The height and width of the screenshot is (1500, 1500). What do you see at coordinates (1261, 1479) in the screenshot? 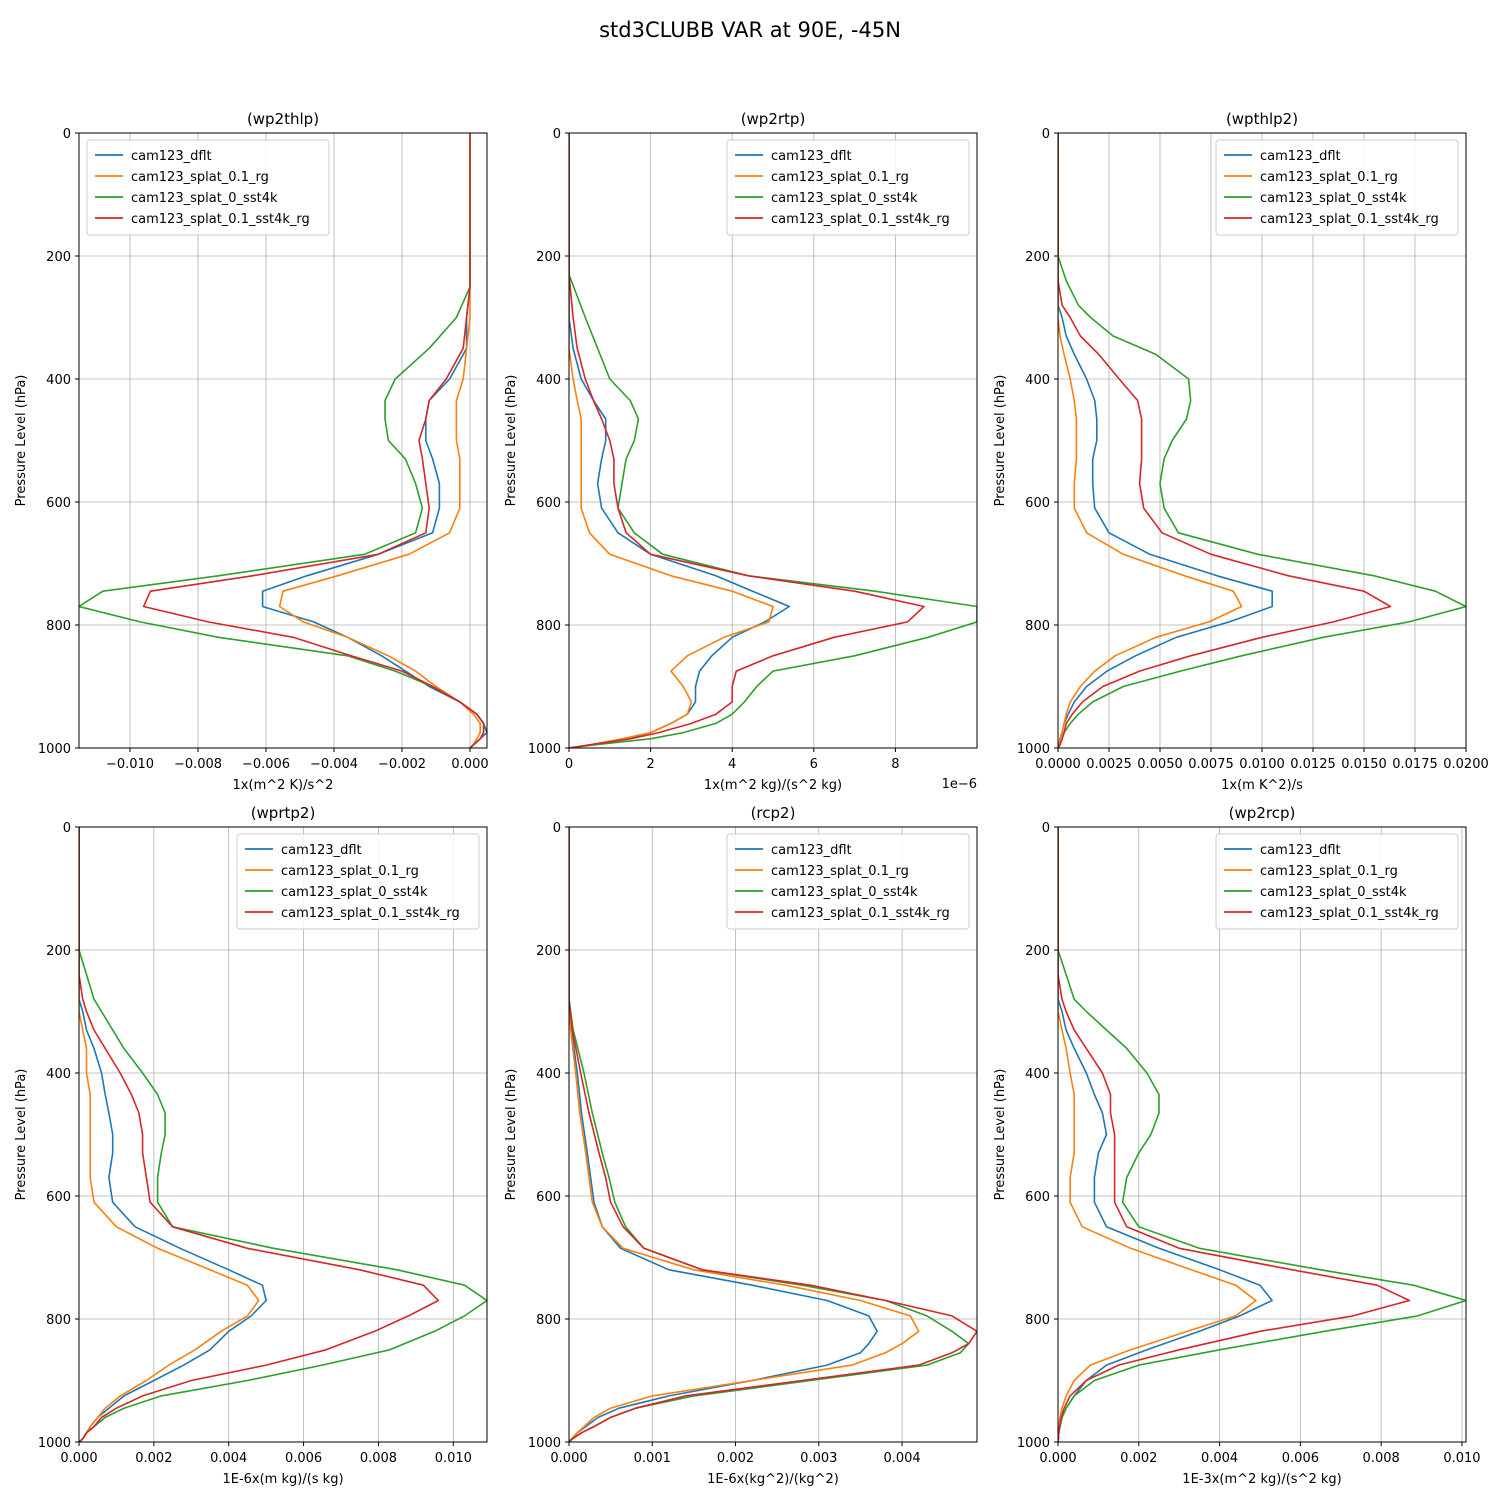
I see `x-axis-label: 1E-3x(m^2 kg)/(s^2 kg)` at bounding box center [1261, 1479].